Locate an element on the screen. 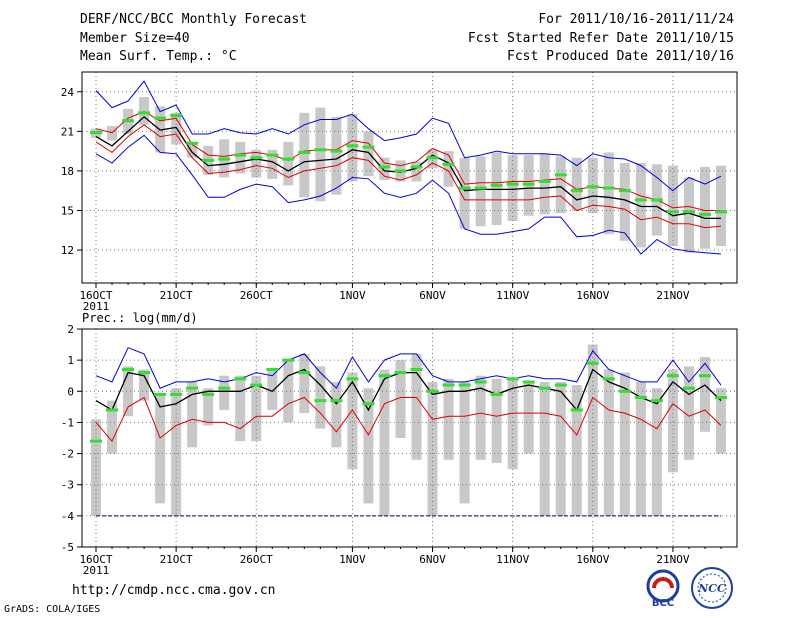 Image resolution: width=800 pixels, height=618 pixels. precipitation-ytick-label: -1 is located at coordinates (67, 422).